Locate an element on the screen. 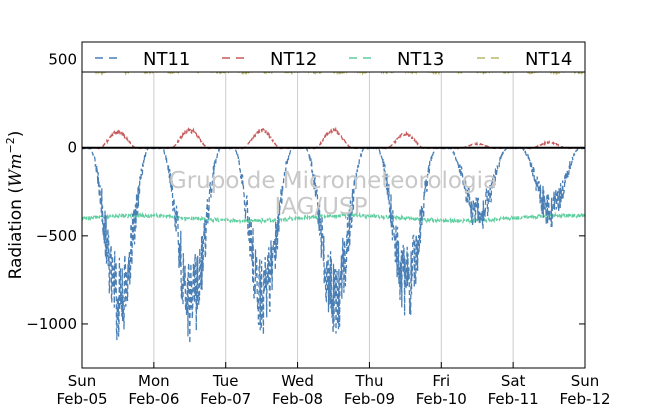  series-nt13-line is located at coordinates (333, 218).